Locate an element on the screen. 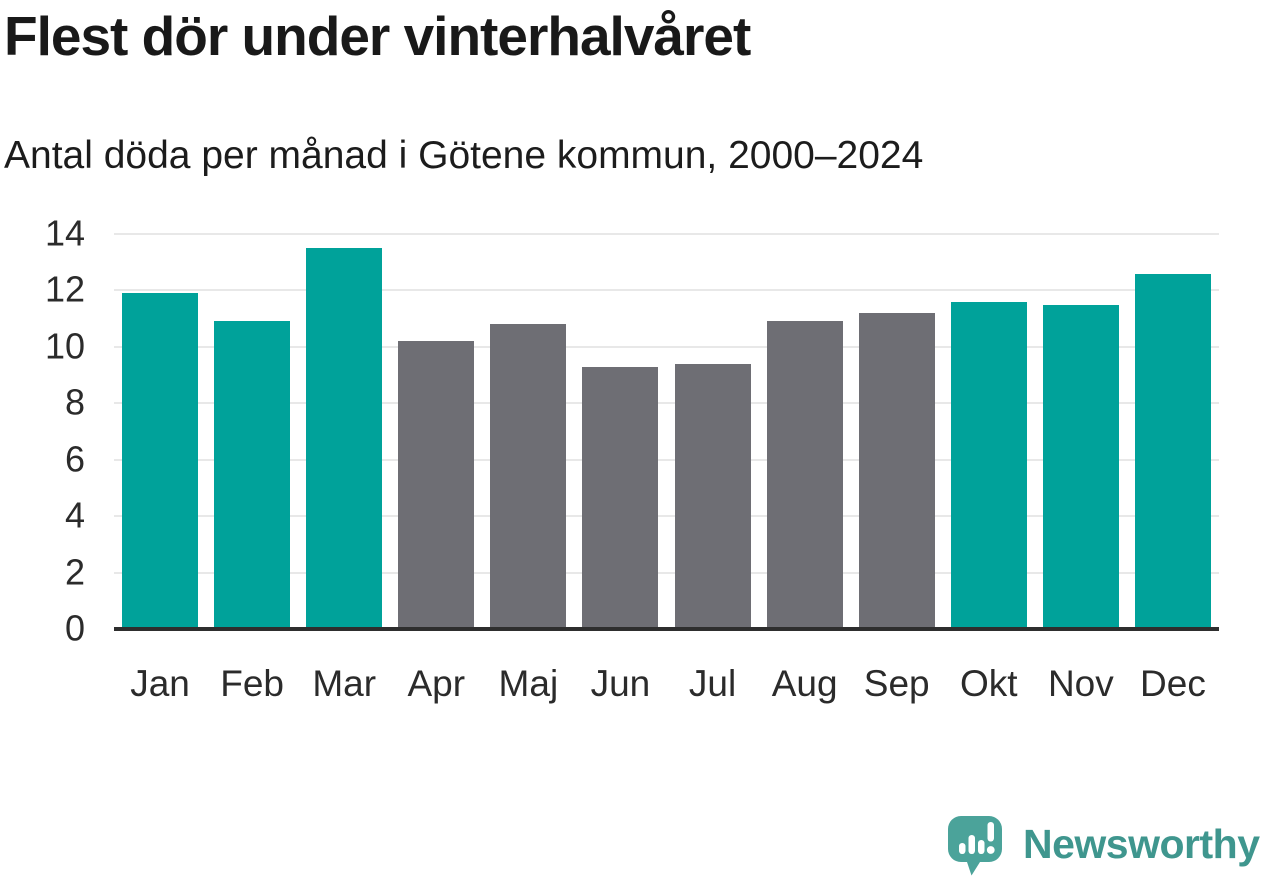  x-tick-label: Jun is located at coordinates (620, 683).